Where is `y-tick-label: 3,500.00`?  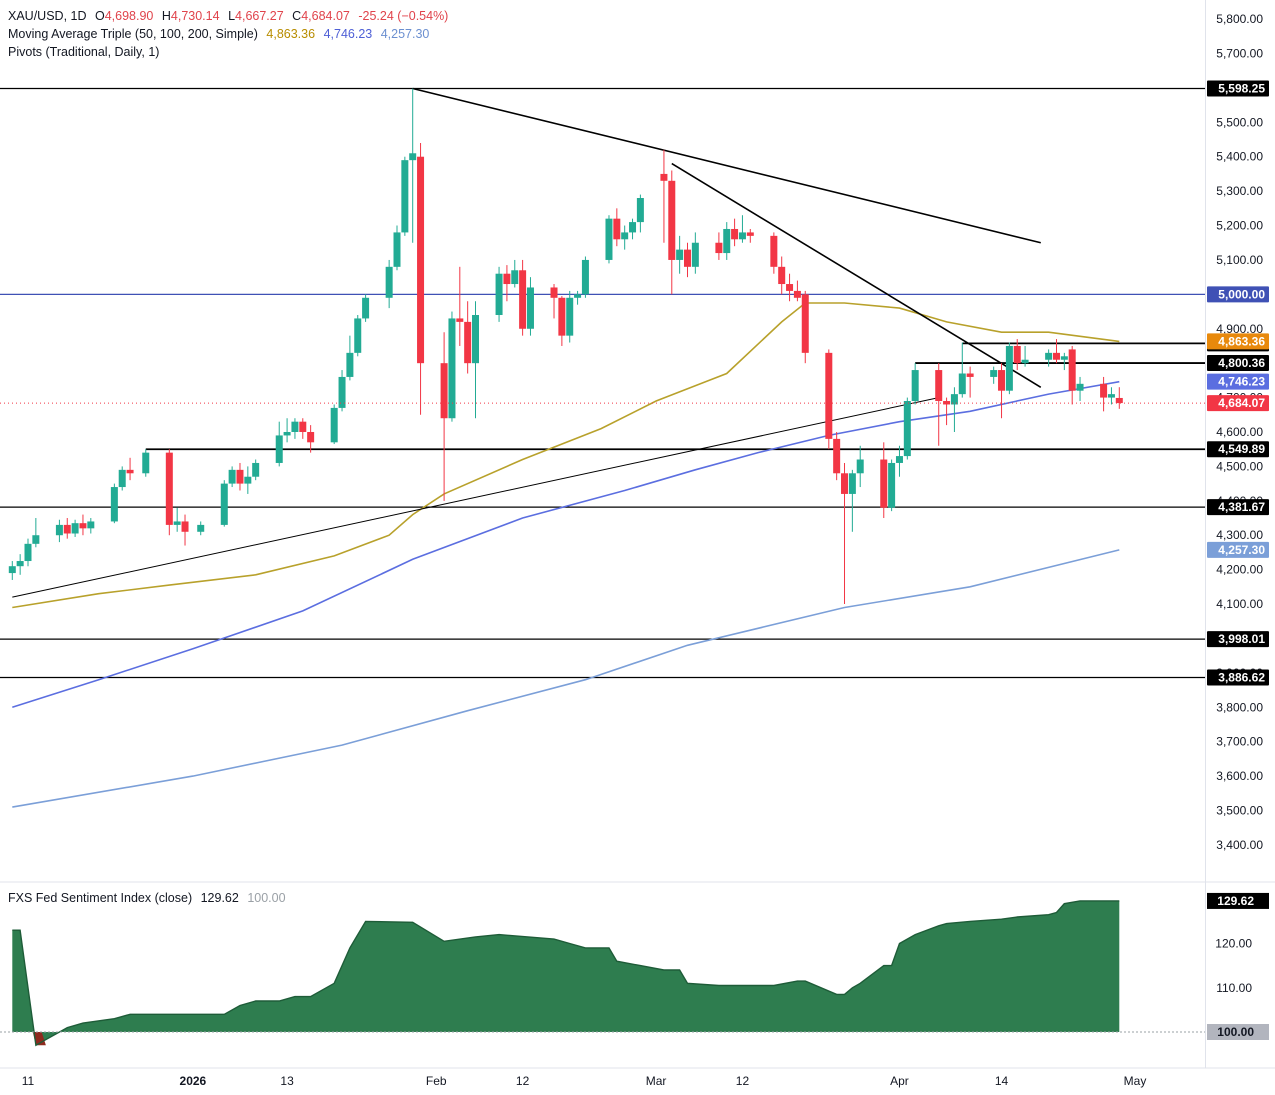 y-tick-label: 3,500.00 is located at coordinates (1239, 811).